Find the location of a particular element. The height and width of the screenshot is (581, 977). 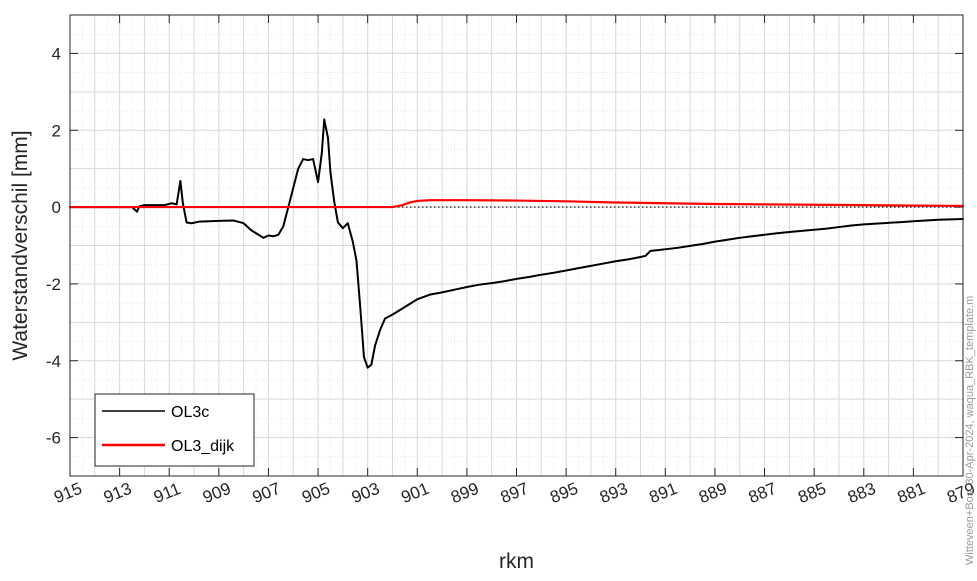

x-tick-label: 891 is located at coordinates (663, 493).